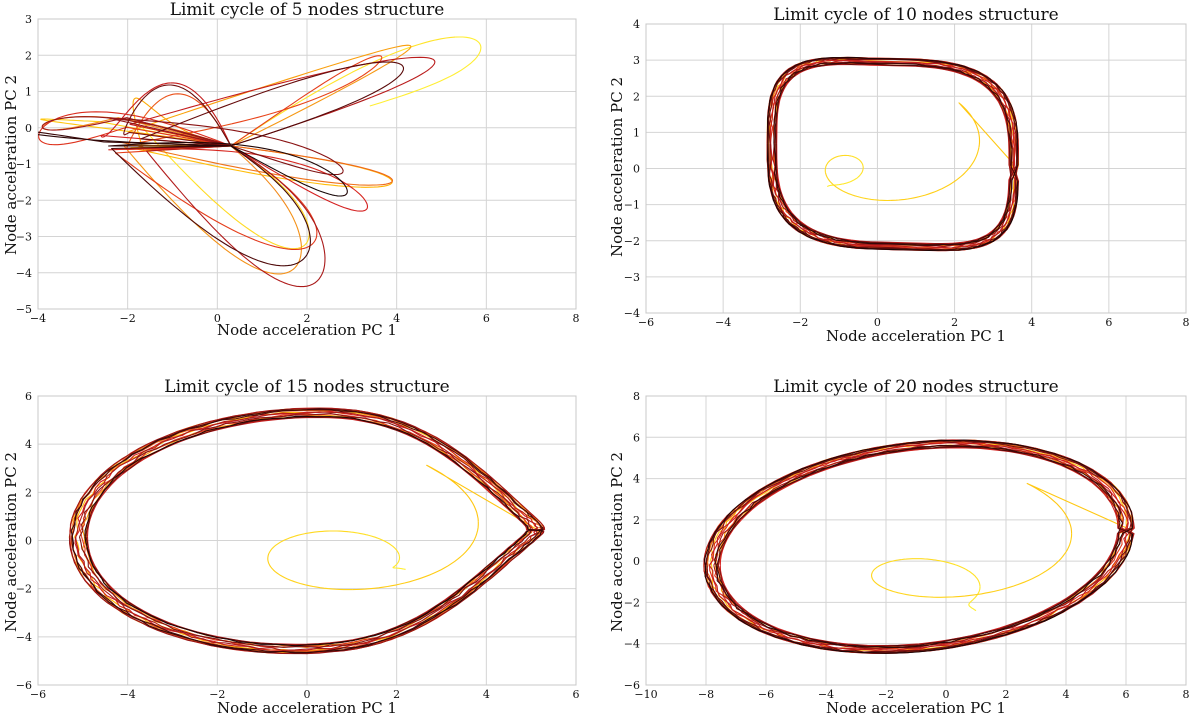 The width and height of the screenshot is (1192, 723). I want to click on chart-title: Limit cycle of 15 nodes structure, so click(306, 387).